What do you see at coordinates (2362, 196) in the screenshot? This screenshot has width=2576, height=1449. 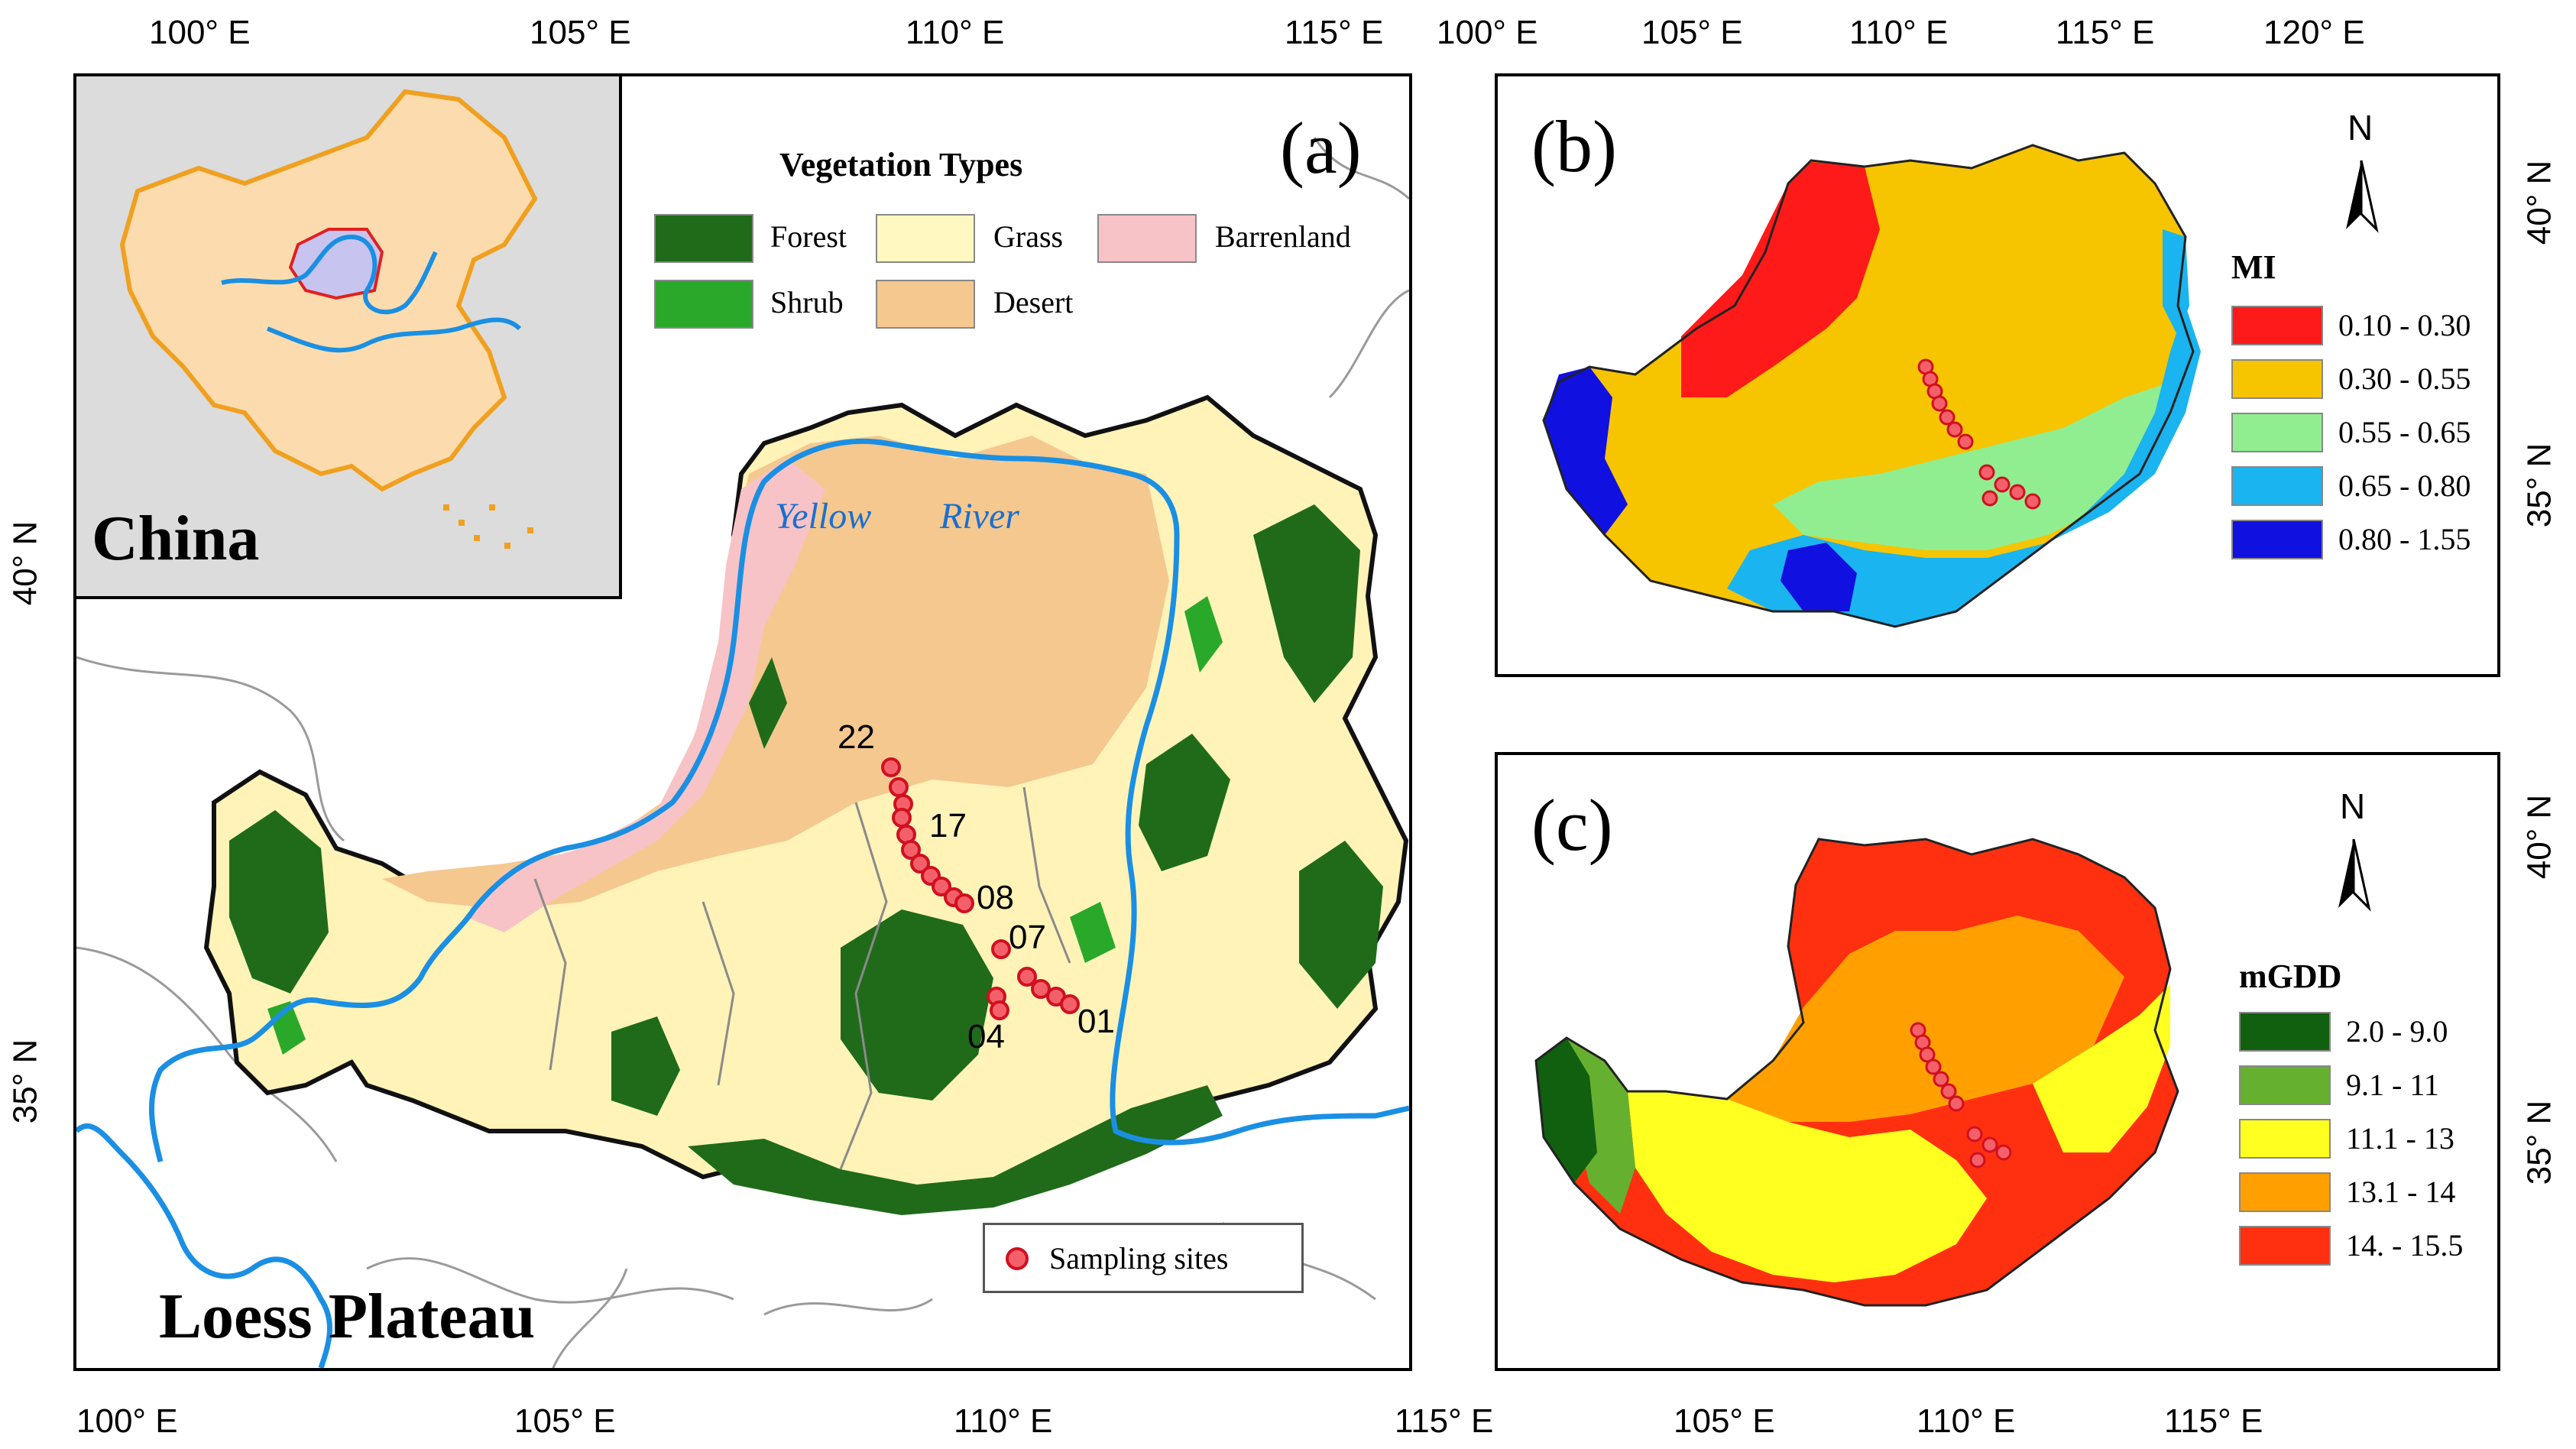 I see `b-north-arrow` at bounding box center [2362, 196].